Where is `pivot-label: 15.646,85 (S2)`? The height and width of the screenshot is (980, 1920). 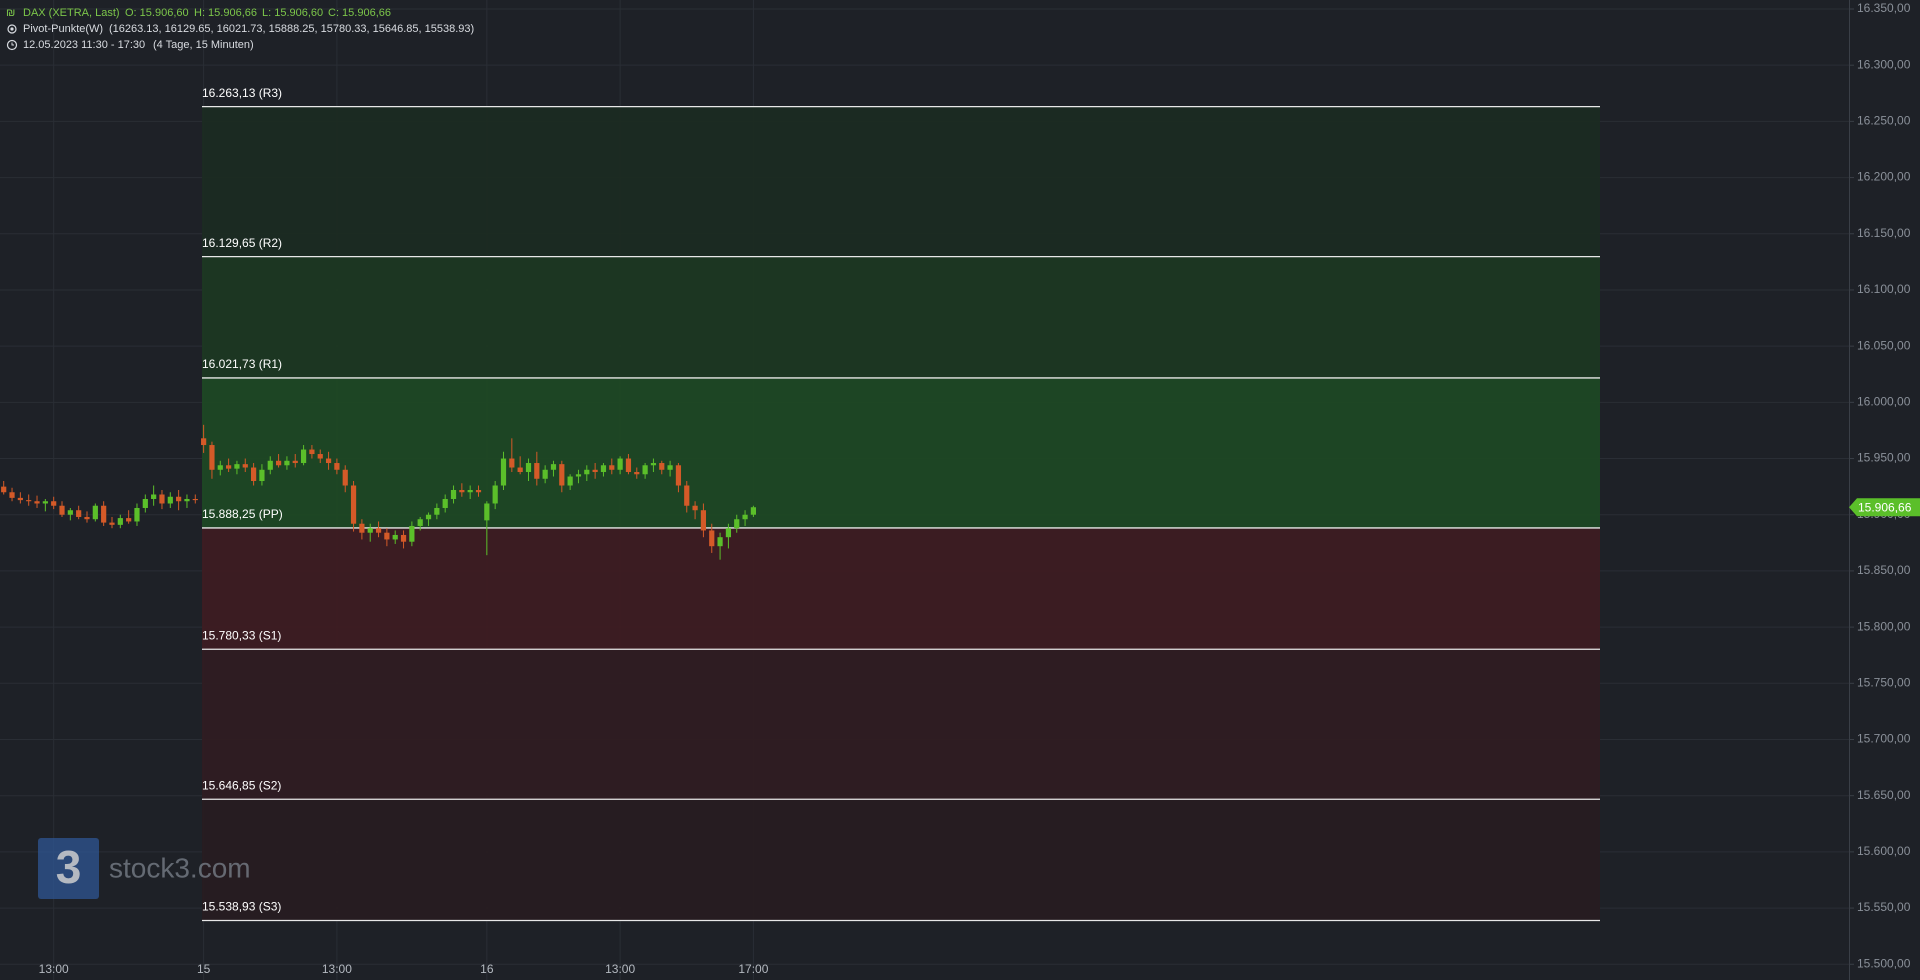
pivot-label: 15.646,85 (S2) is located at coordinates (241, 785).